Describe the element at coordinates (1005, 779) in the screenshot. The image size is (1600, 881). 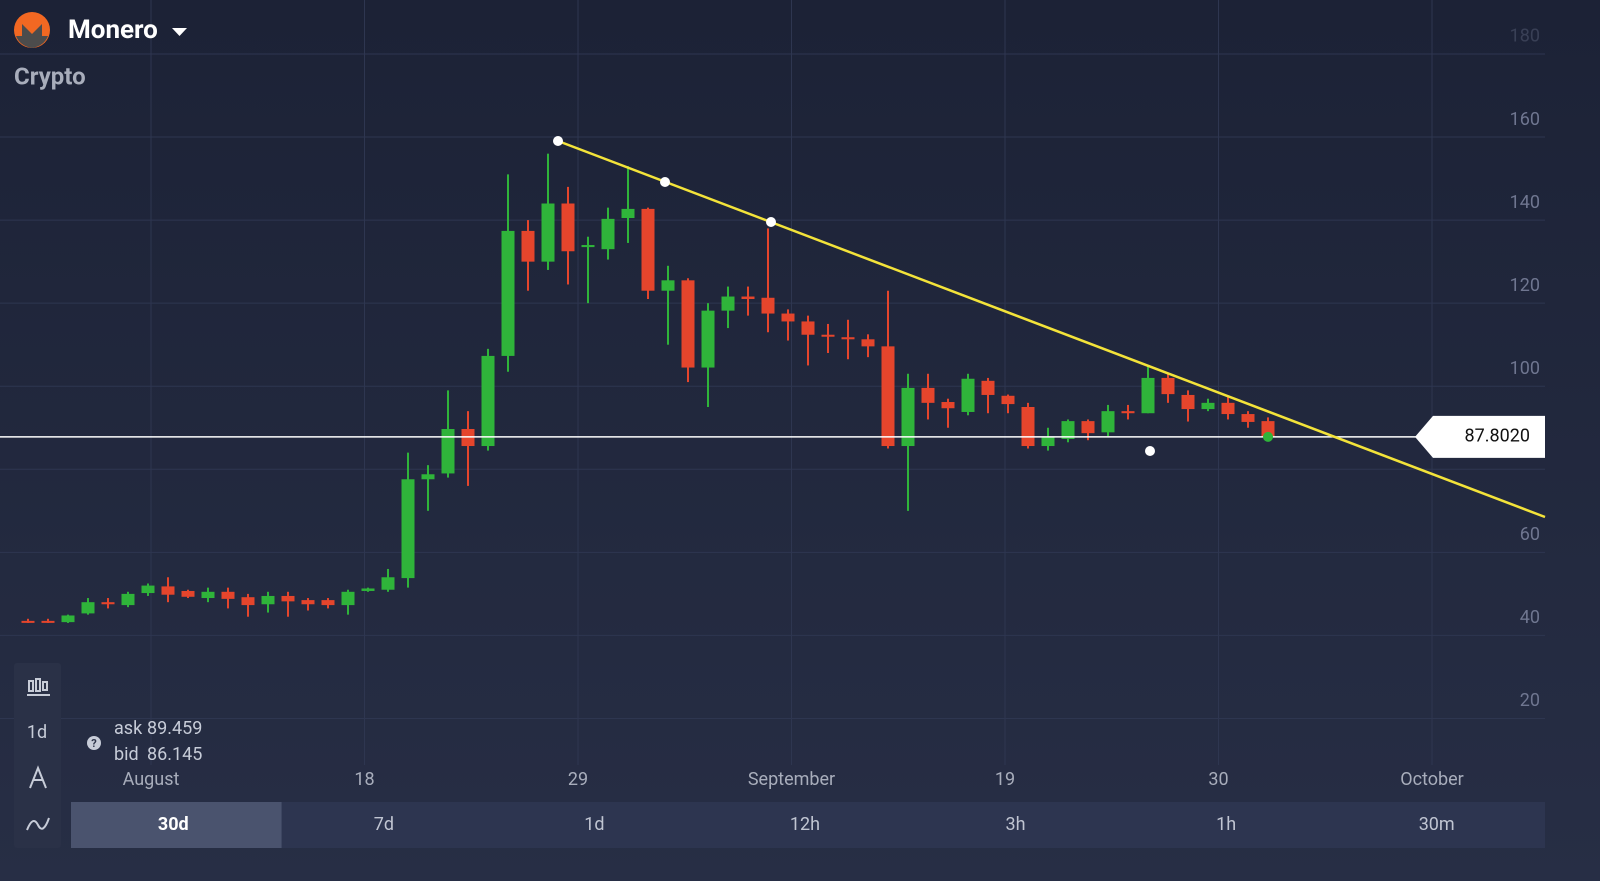
I see `x-tick-label: 19` at that location.